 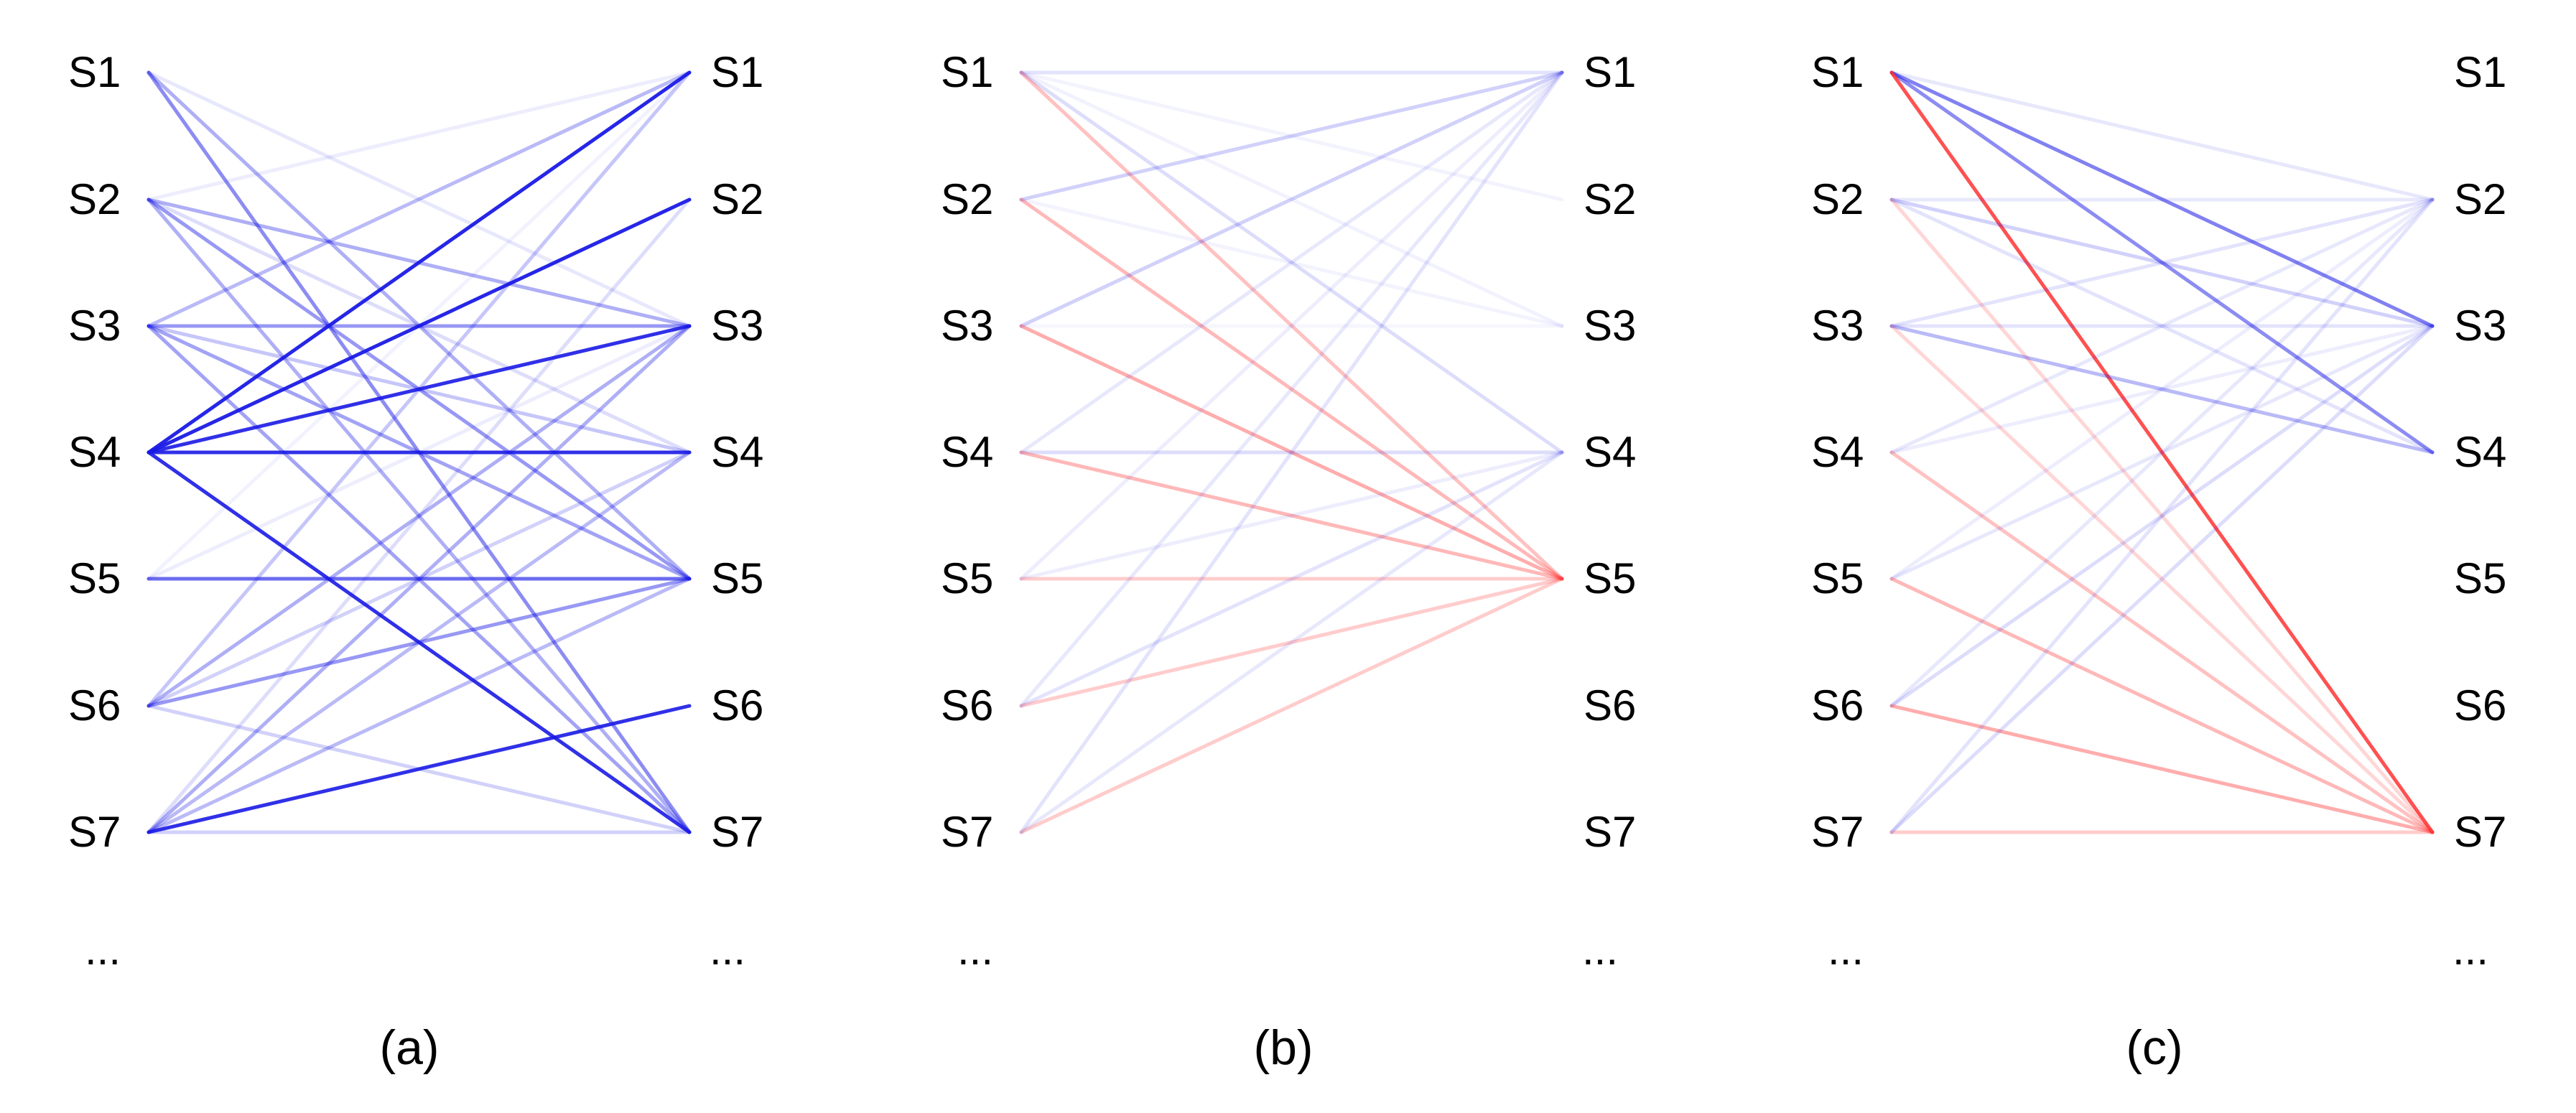 I want to click on panel-c-caption: (c), so click(x=2154, y=1047).